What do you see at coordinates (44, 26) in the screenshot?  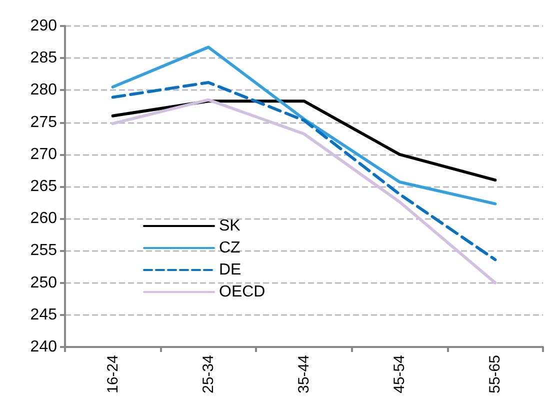 I see `y-tick-label: 290` at bounding box center [44, 26].